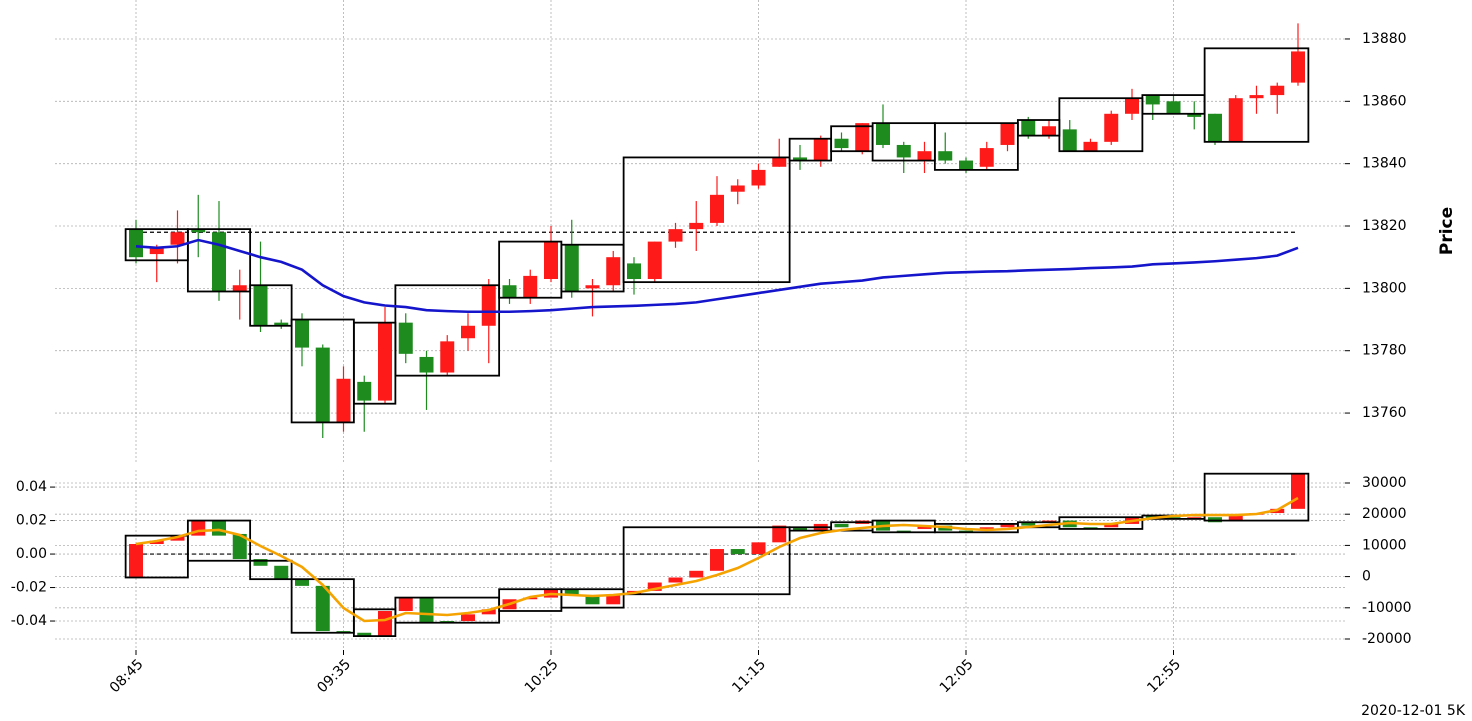 This screenshot has height=721, width=1472. I want to click on y-tick-label: -0.04, so click(29, 621).